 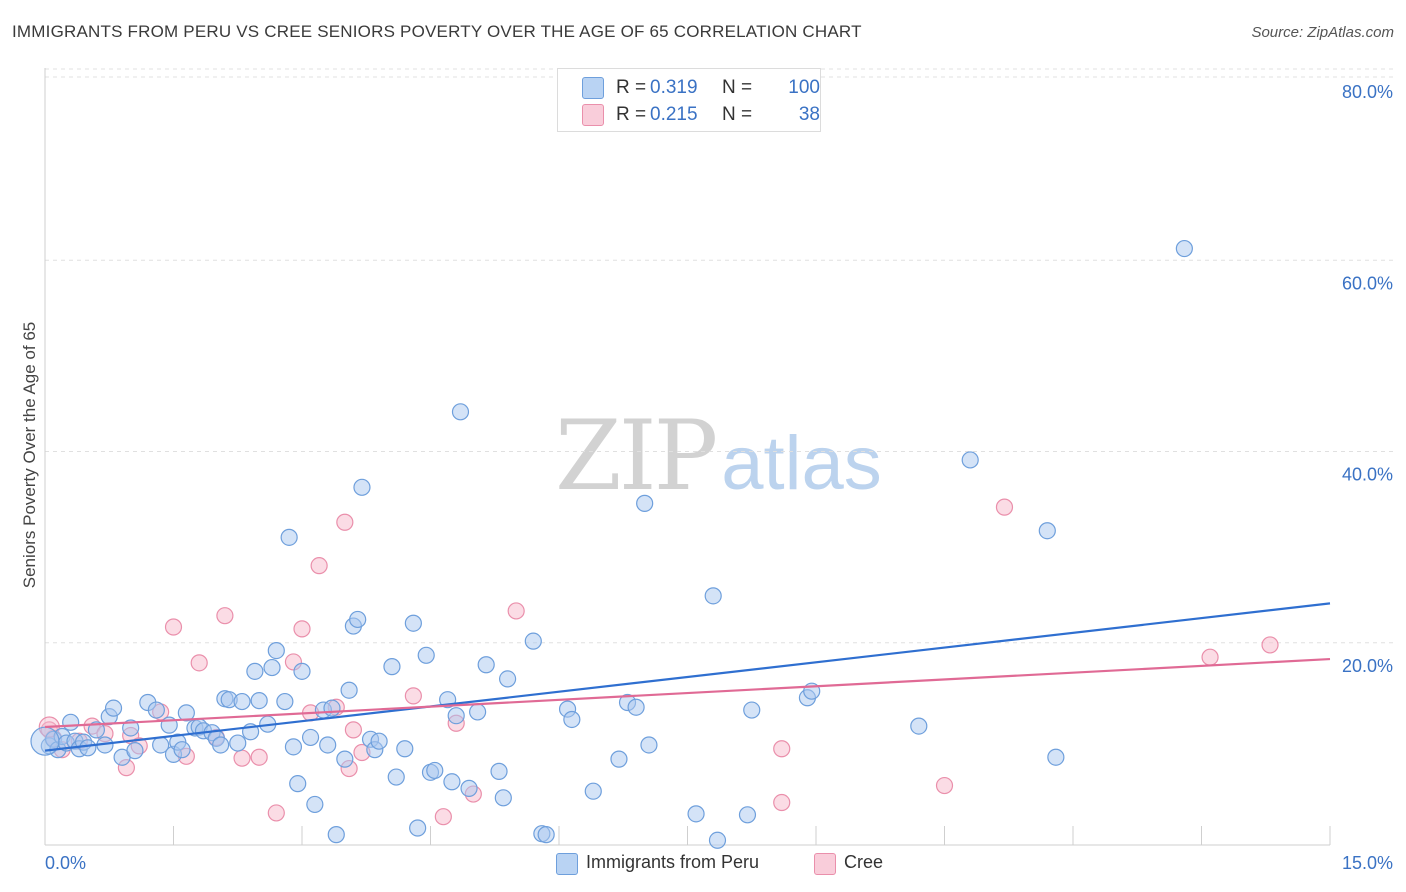 What do you see at coordinates (689, 100) in the screenshot?
I see `correlation-legend: R = 0.319 N = 100 R = 0.215 N = 38` at bounding box center [689, 100].